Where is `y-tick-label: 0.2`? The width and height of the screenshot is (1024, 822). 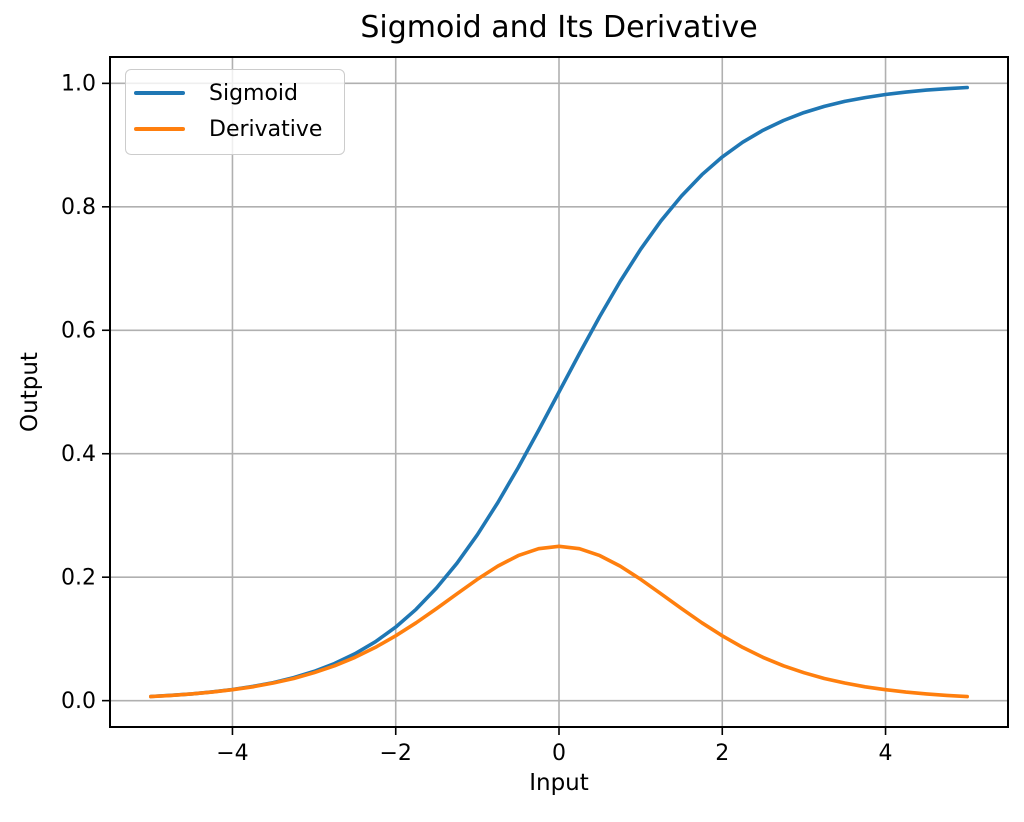
y-tick-label: 0.2 is located at coordinates (78, 577).